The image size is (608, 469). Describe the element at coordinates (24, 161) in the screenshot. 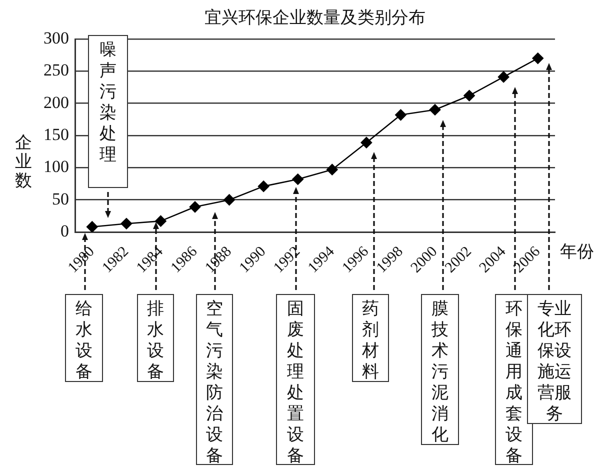

I see `y-axis-title: 企业数` at that location.